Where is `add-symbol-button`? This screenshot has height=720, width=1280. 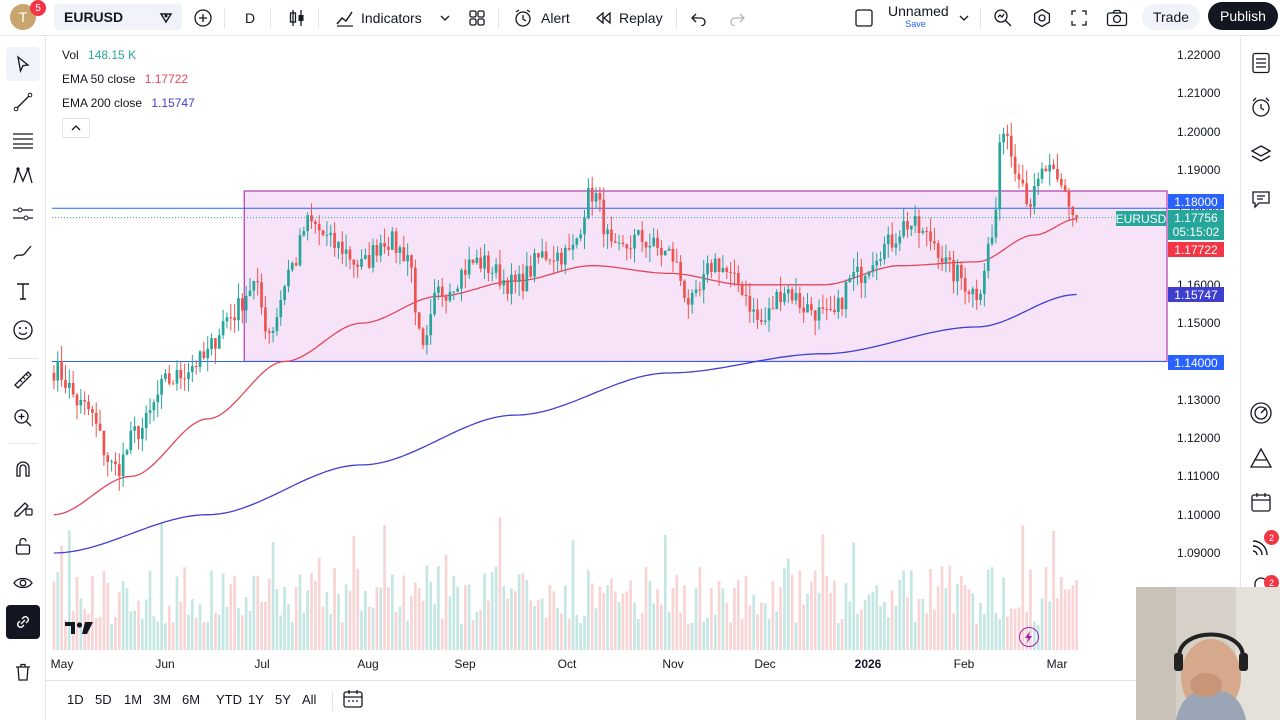 add-symbol-button is located at coordinates (203, 18).